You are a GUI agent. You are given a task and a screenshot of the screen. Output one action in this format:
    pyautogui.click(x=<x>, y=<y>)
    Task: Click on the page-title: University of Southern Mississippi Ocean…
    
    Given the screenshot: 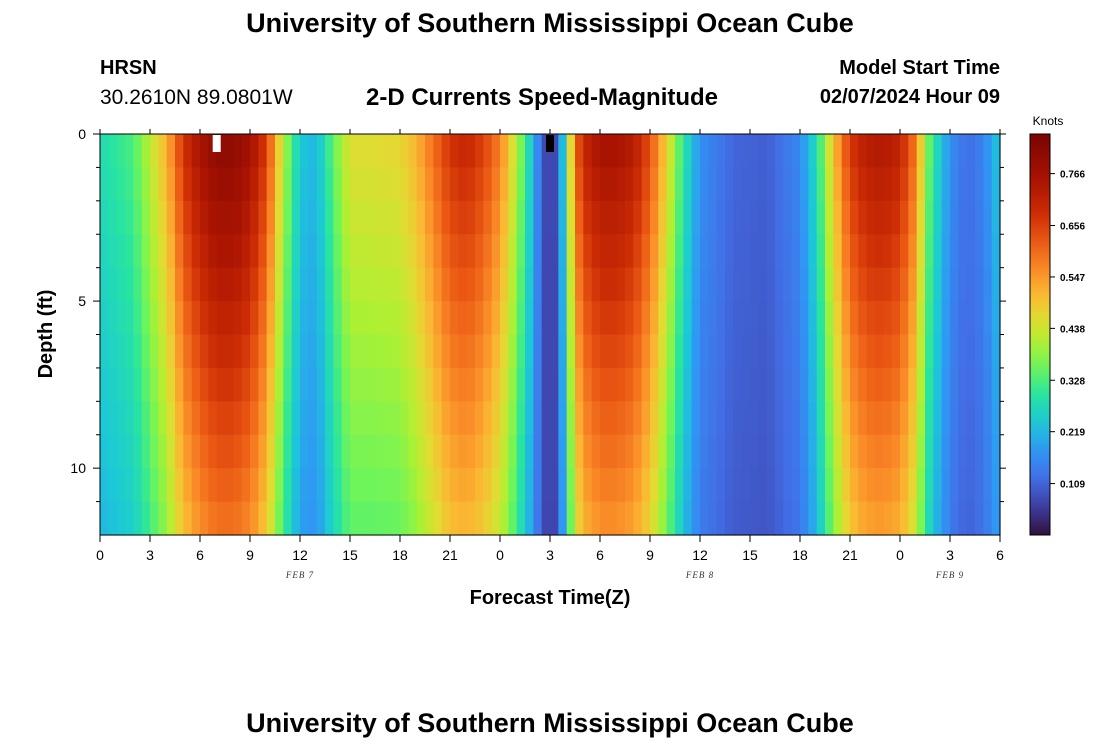 What is the action you would take?
    pyautogui.click(x=550, y=23)
    